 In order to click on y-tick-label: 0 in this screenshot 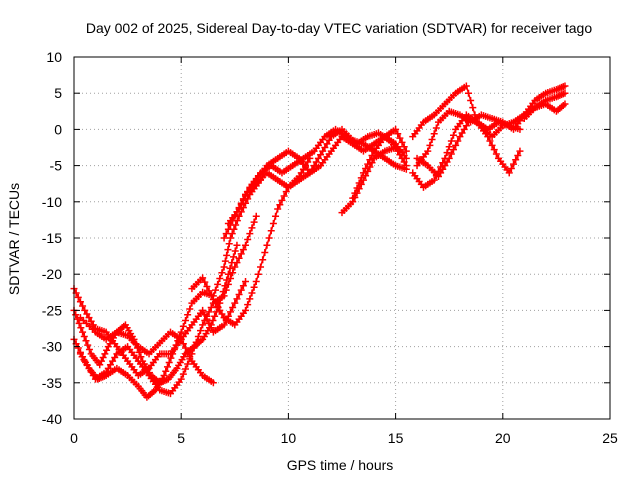, I will do `click(58, 129)`.